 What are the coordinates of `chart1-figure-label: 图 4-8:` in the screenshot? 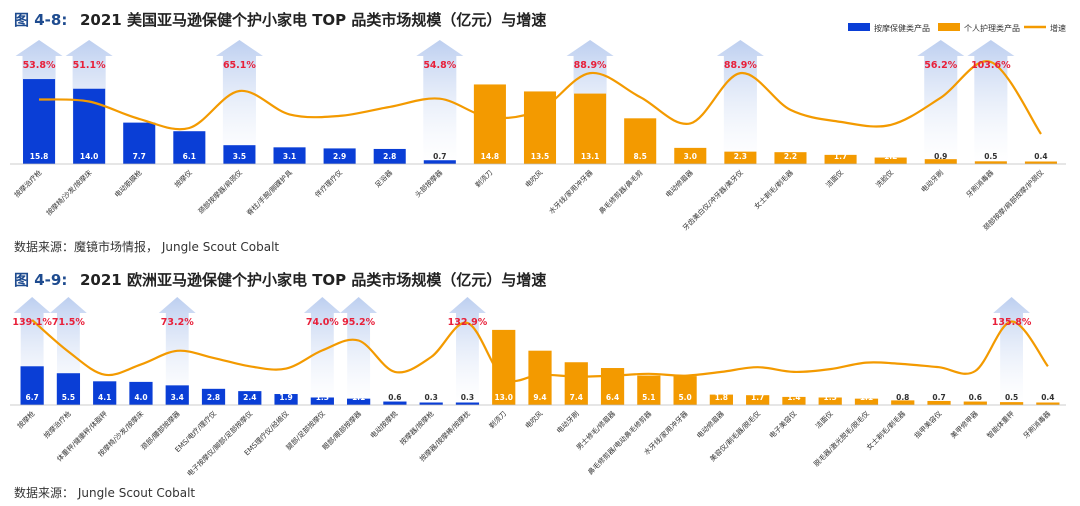 It's located at (40, 20).